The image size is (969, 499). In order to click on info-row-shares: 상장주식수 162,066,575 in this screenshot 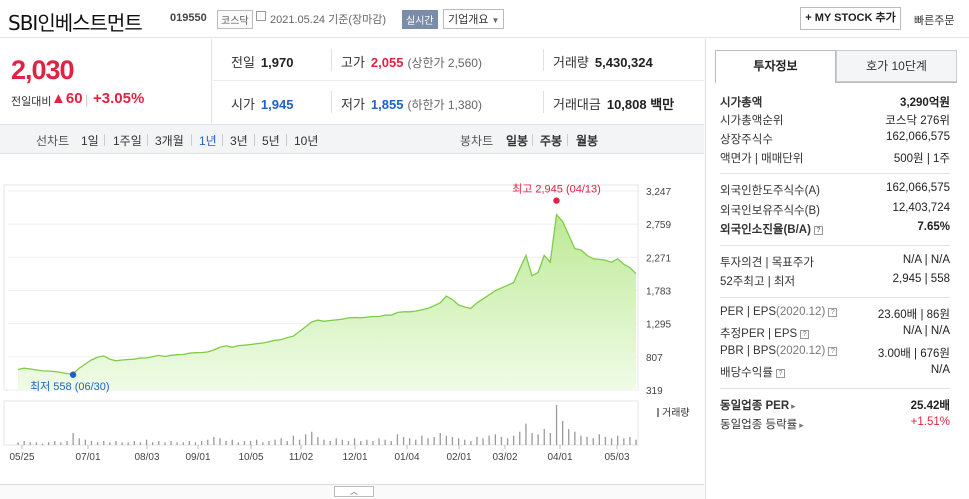, I will do `click(835, 140)`.